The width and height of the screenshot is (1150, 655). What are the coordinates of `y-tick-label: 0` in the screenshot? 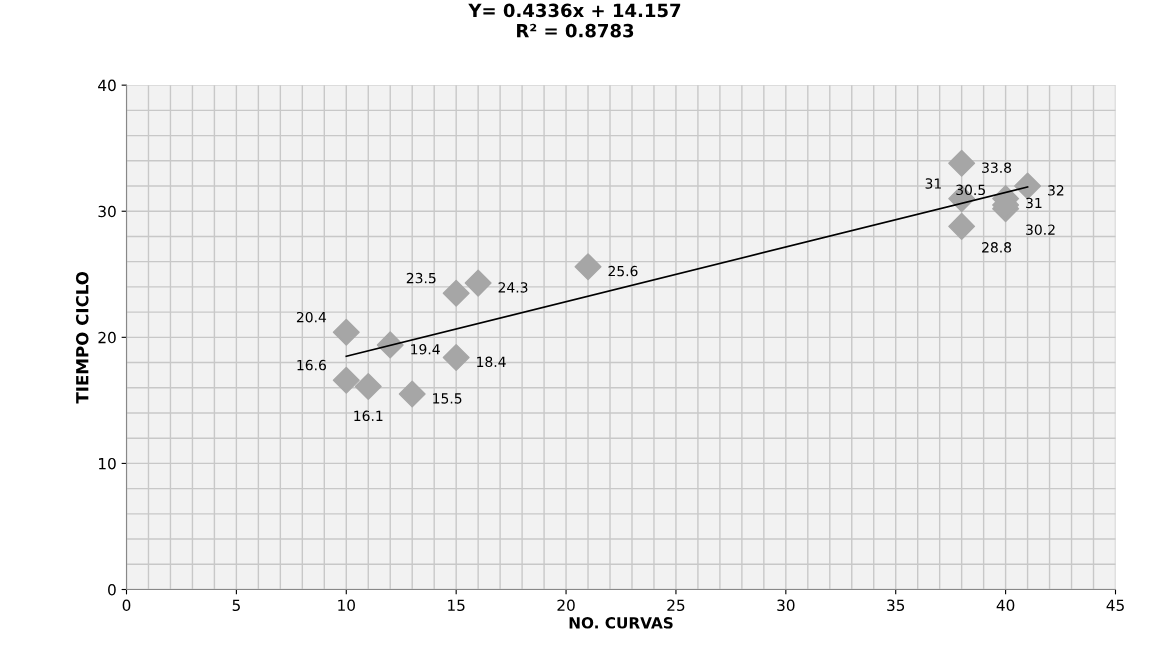 It's located at (112, 589).